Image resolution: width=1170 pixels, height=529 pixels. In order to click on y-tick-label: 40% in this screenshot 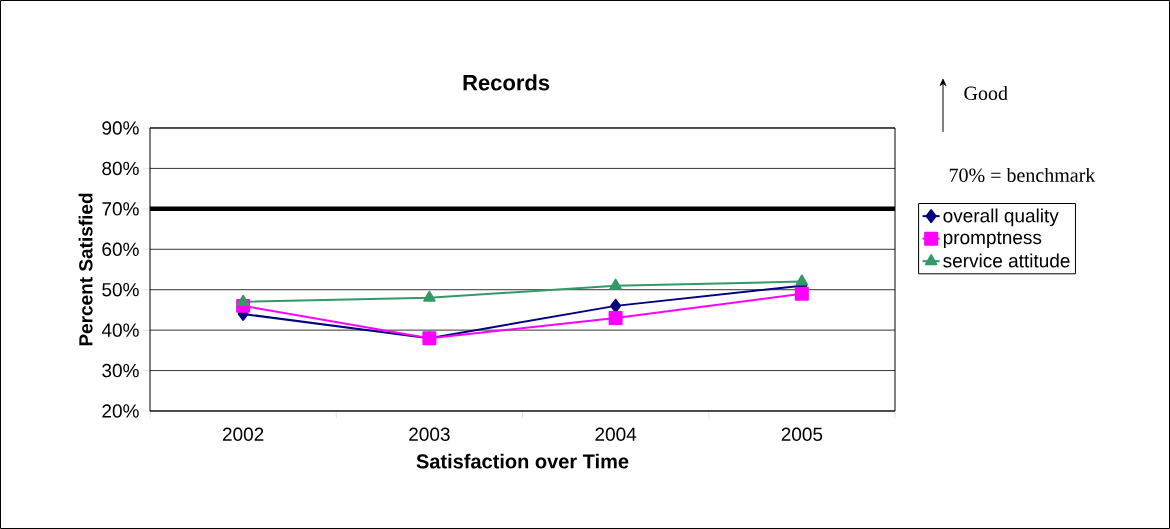, I will do `click(120, 330)`.